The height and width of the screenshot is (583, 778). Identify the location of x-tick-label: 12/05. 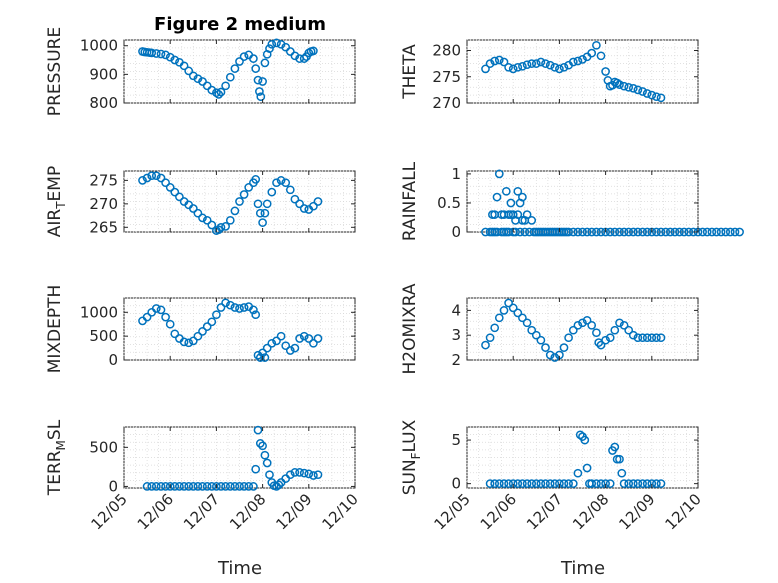
(109, 511).